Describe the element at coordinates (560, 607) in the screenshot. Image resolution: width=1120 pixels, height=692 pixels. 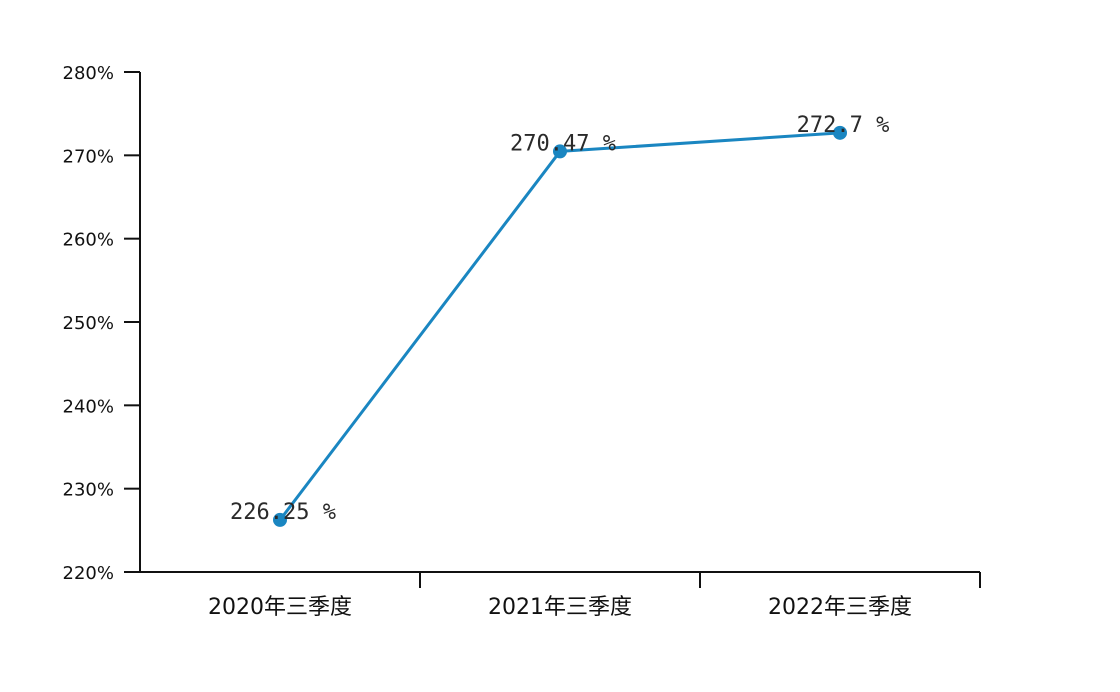
I see `x-tick-label: 2021年三季度` at that location.